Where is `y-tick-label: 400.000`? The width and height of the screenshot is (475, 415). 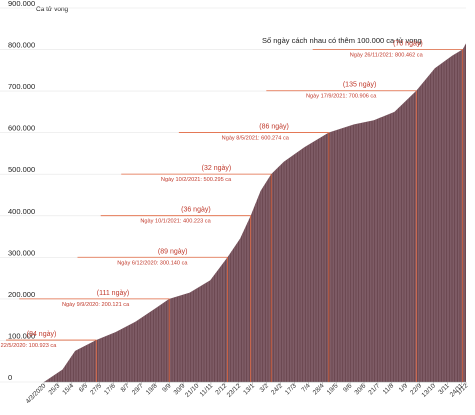 y-tick-label: 400.000 is located at coordinates (21, 211).